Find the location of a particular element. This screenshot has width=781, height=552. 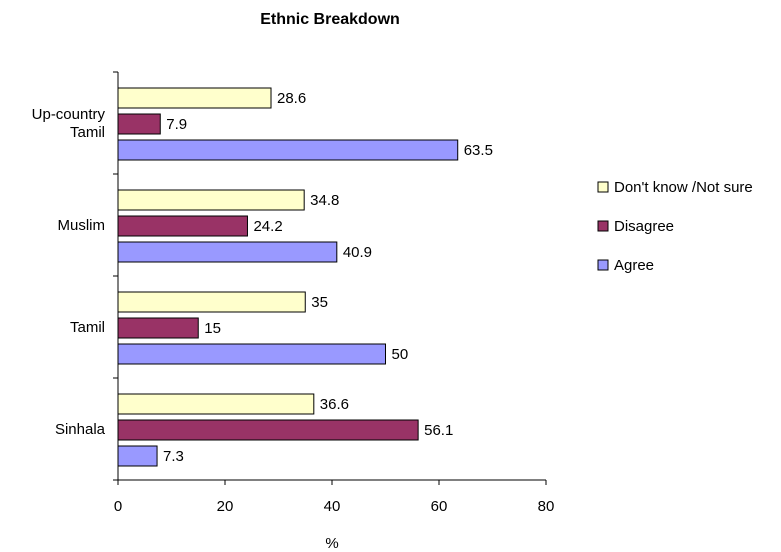

data-label: 7.3 is located at coordinates (173, 456).